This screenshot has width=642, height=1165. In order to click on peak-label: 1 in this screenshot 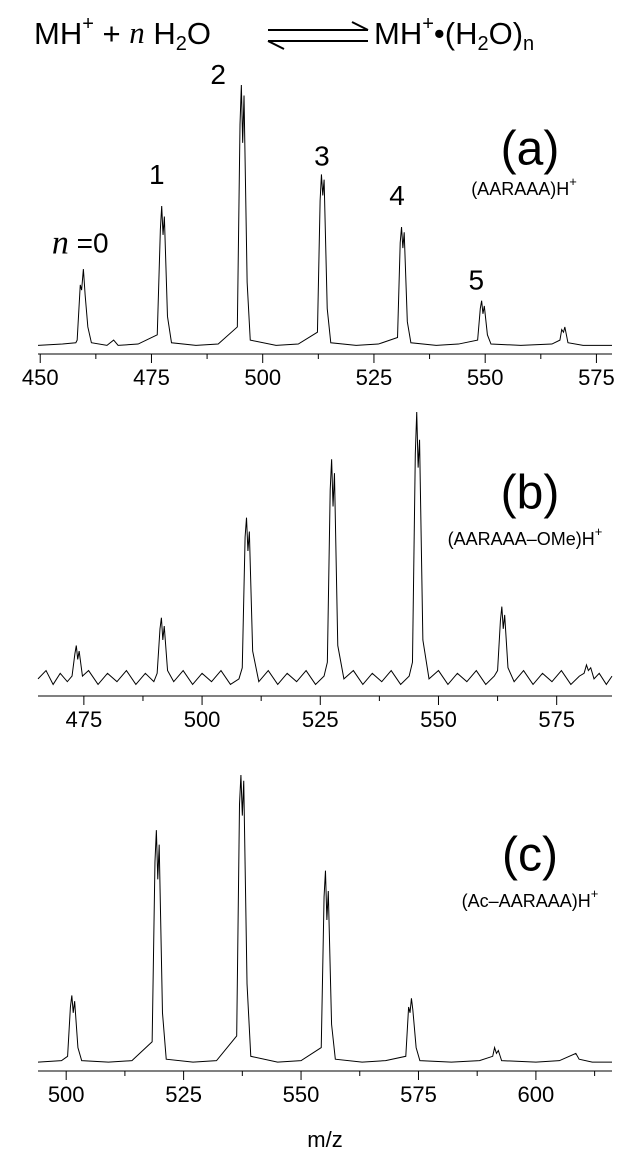, I will do `click(157, 174)`.